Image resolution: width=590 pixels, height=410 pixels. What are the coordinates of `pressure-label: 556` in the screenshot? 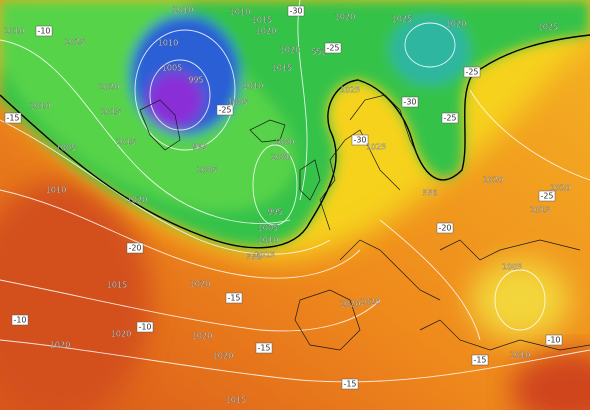 It's located at (429, 193).